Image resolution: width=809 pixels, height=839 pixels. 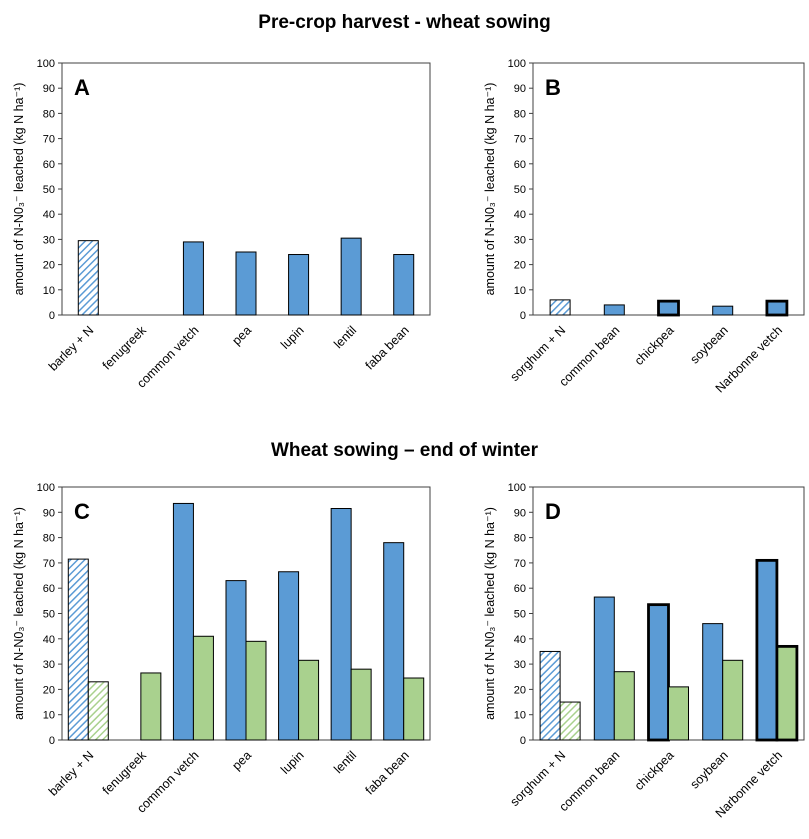 What do you see at coordinates (345, 337) in the screenshot?
I see `x-tick-label: lentil` at bounding box center [345, 337].